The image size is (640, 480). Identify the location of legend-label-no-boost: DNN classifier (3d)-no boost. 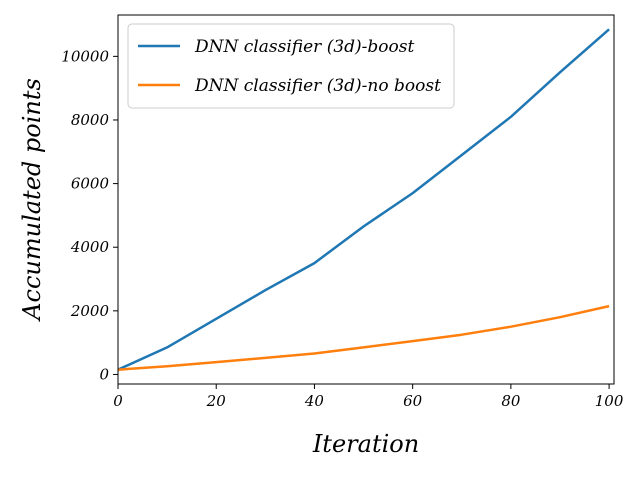
(317, 86).